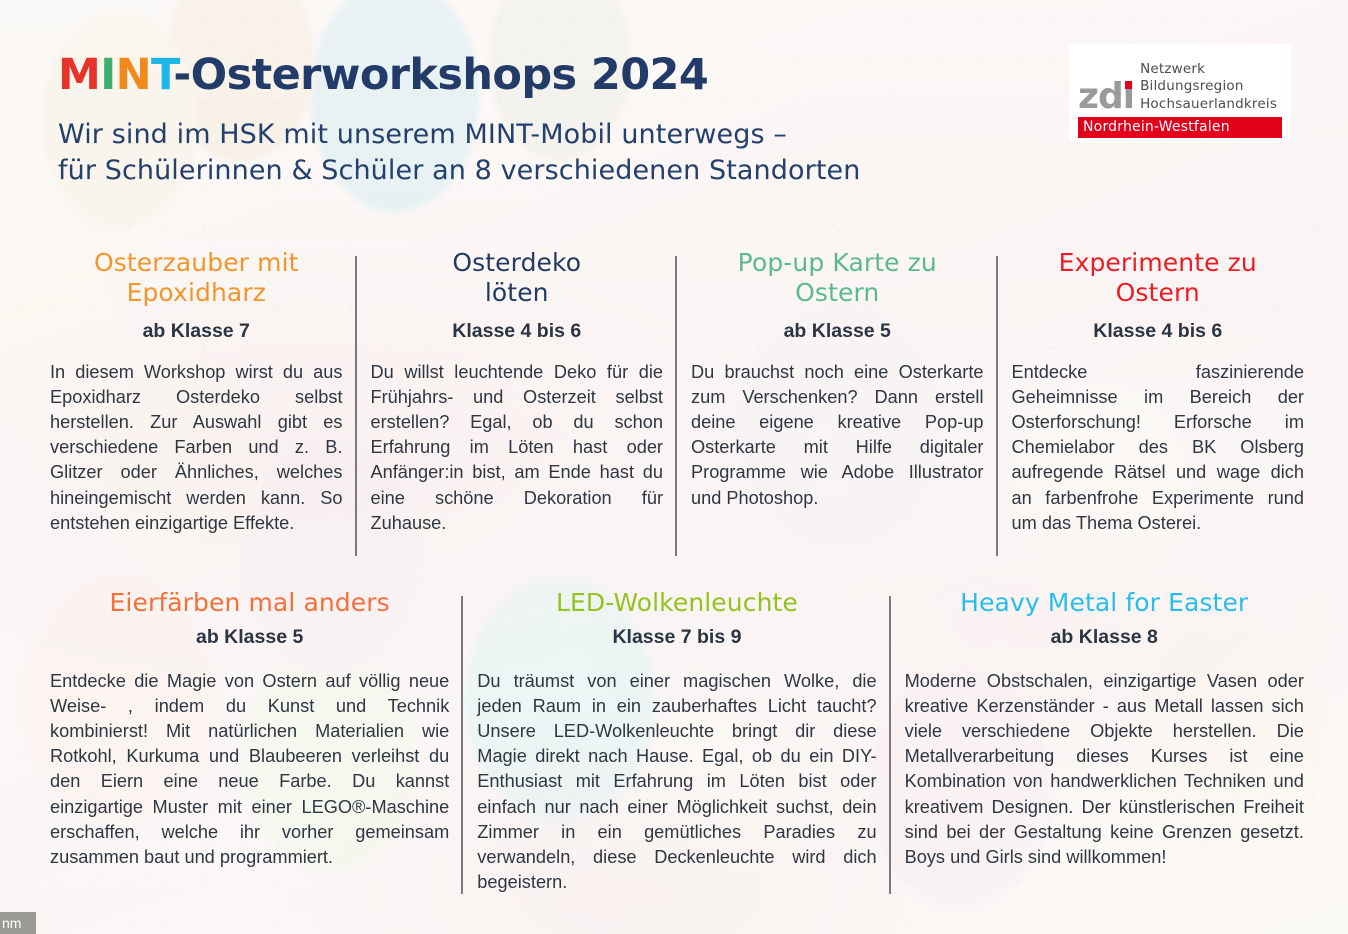  Describe the element at coordinates (249, 602) in the screenshot. I see `workshop-title: Eierfärben mal anders` at that location.